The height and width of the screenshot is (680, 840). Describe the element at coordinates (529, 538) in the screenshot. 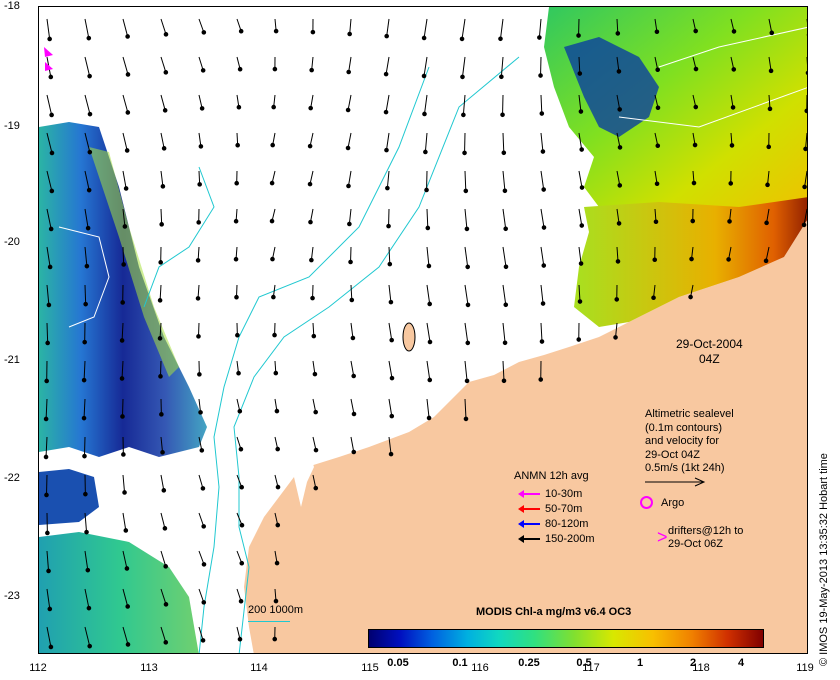

I see `arrow-icon` at that location.